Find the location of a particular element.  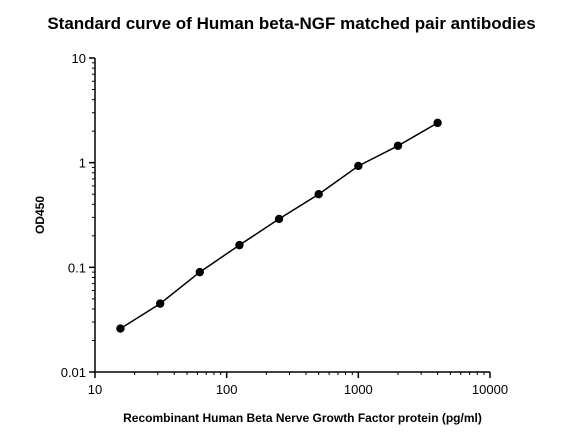

y-tick-label: 0.1 is located at coordinates (77, 267).